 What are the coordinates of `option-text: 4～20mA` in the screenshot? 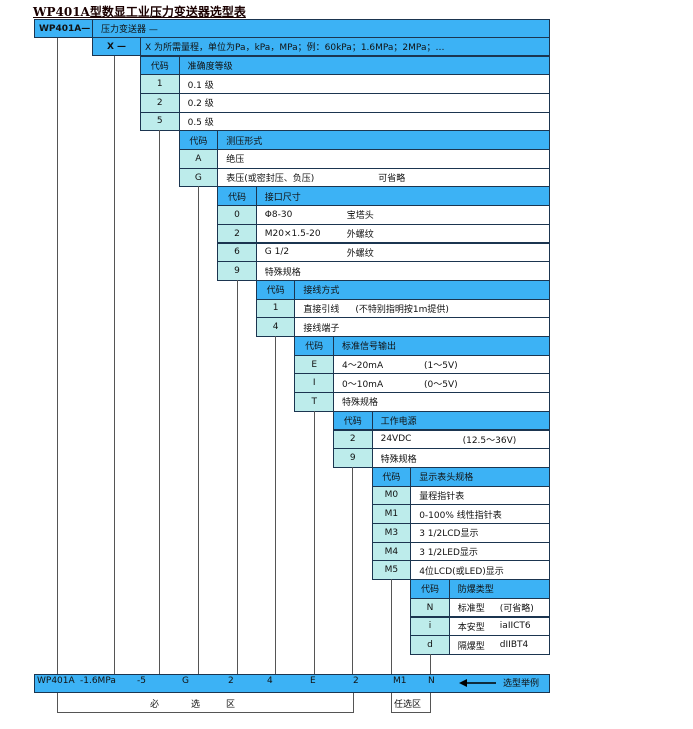 It's located at (363, 366).